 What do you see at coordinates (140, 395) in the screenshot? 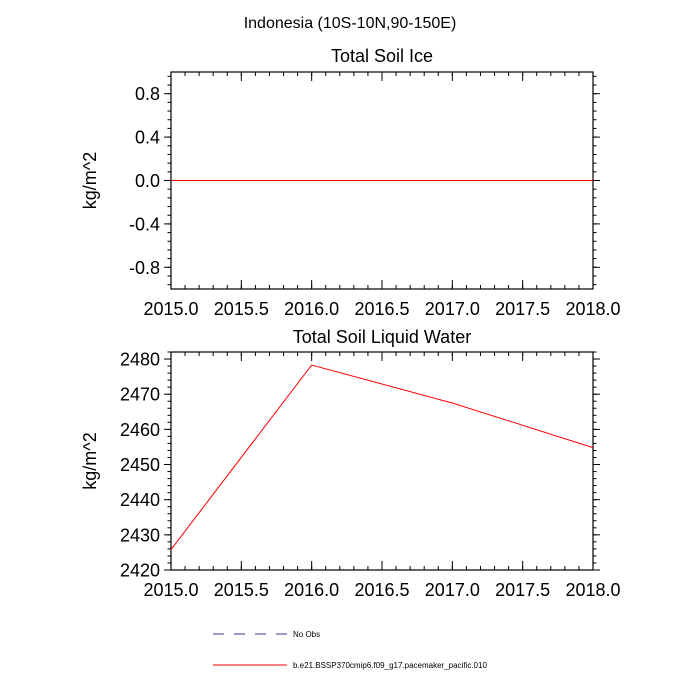
I see `y-tick-label: 2470` at bounding box center [140, 395].